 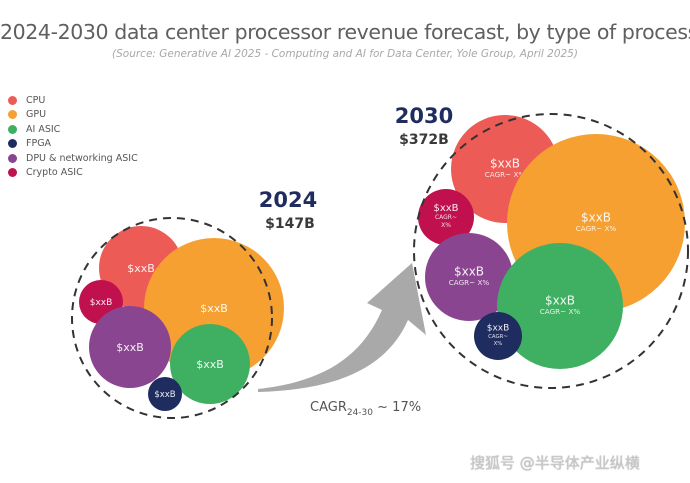 I want to click on legend-item: Crypto ASIC, so click(x=73, y=173).